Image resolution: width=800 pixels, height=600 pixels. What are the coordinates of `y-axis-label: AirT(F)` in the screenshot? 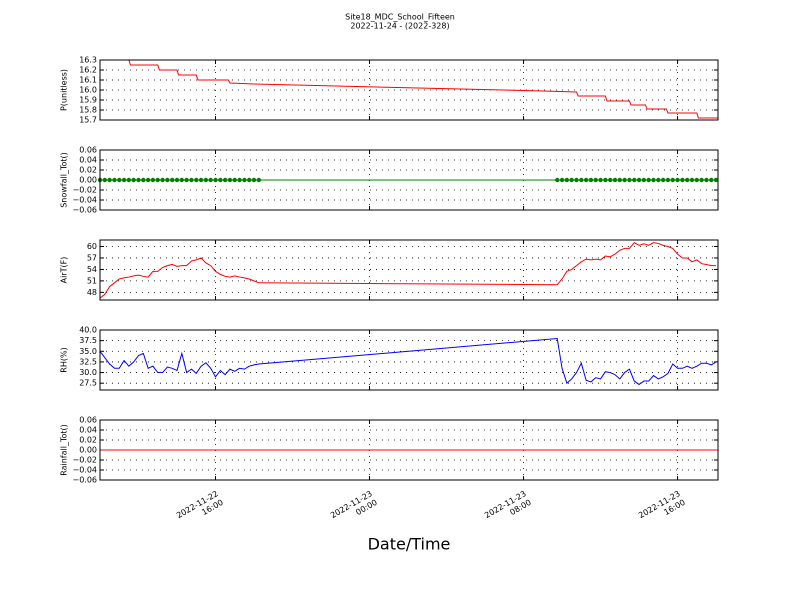 It's located at (64, 270).